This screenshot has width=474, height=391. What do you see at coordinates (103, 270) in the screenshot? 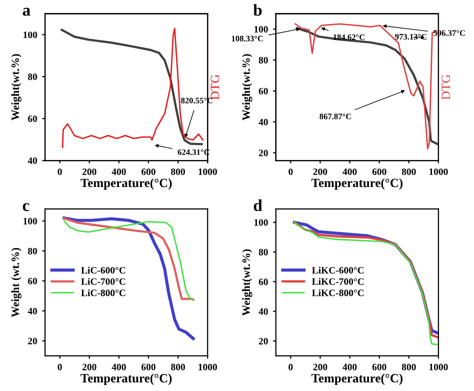
I see `legend-label: LiC-600°C` at bounding box center [103, 270].